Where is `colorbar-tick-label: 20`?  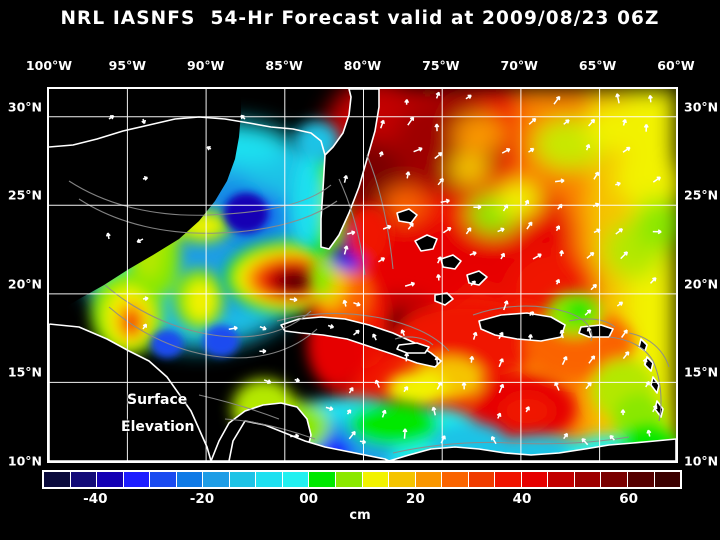 colorbar-tick-label: 20 is located at coordinates (415, 499).